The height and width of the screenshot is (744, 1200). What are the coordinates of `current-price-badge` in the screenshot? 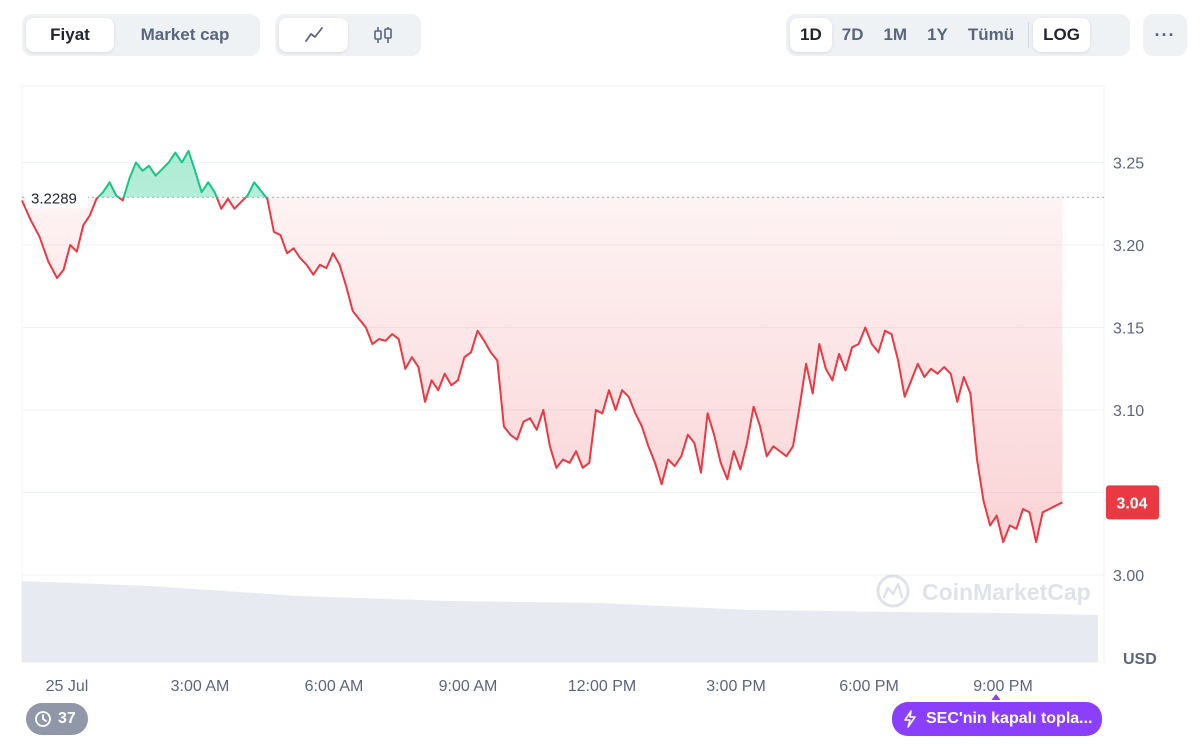 It's located at (1132, 502).